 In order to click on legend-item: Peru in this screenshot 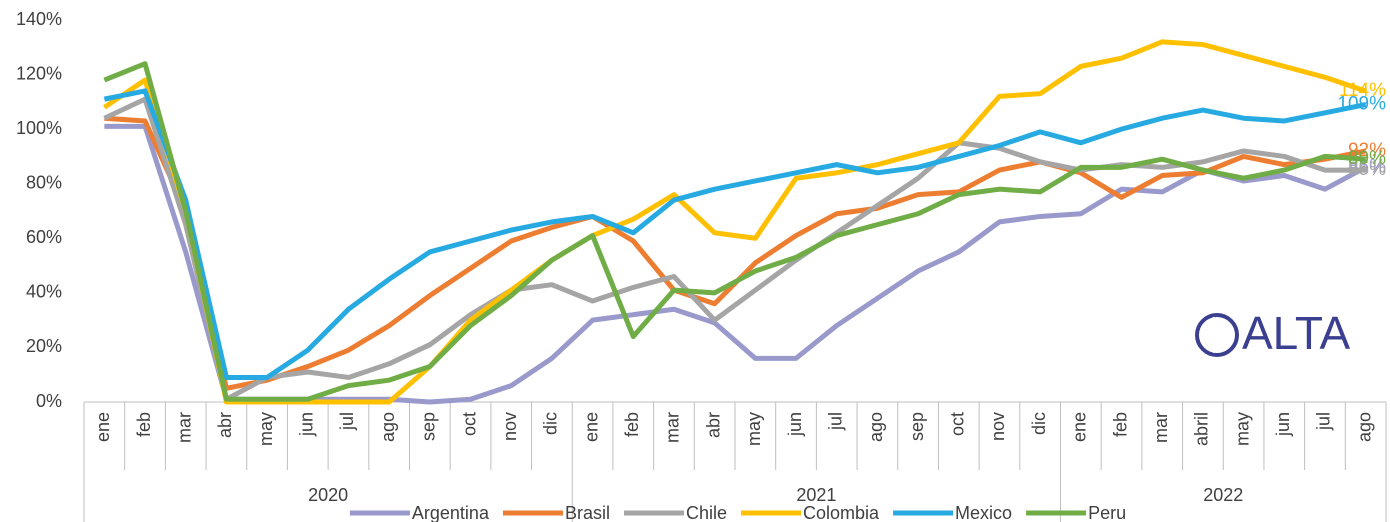, I will do `click(1076, 512)`.